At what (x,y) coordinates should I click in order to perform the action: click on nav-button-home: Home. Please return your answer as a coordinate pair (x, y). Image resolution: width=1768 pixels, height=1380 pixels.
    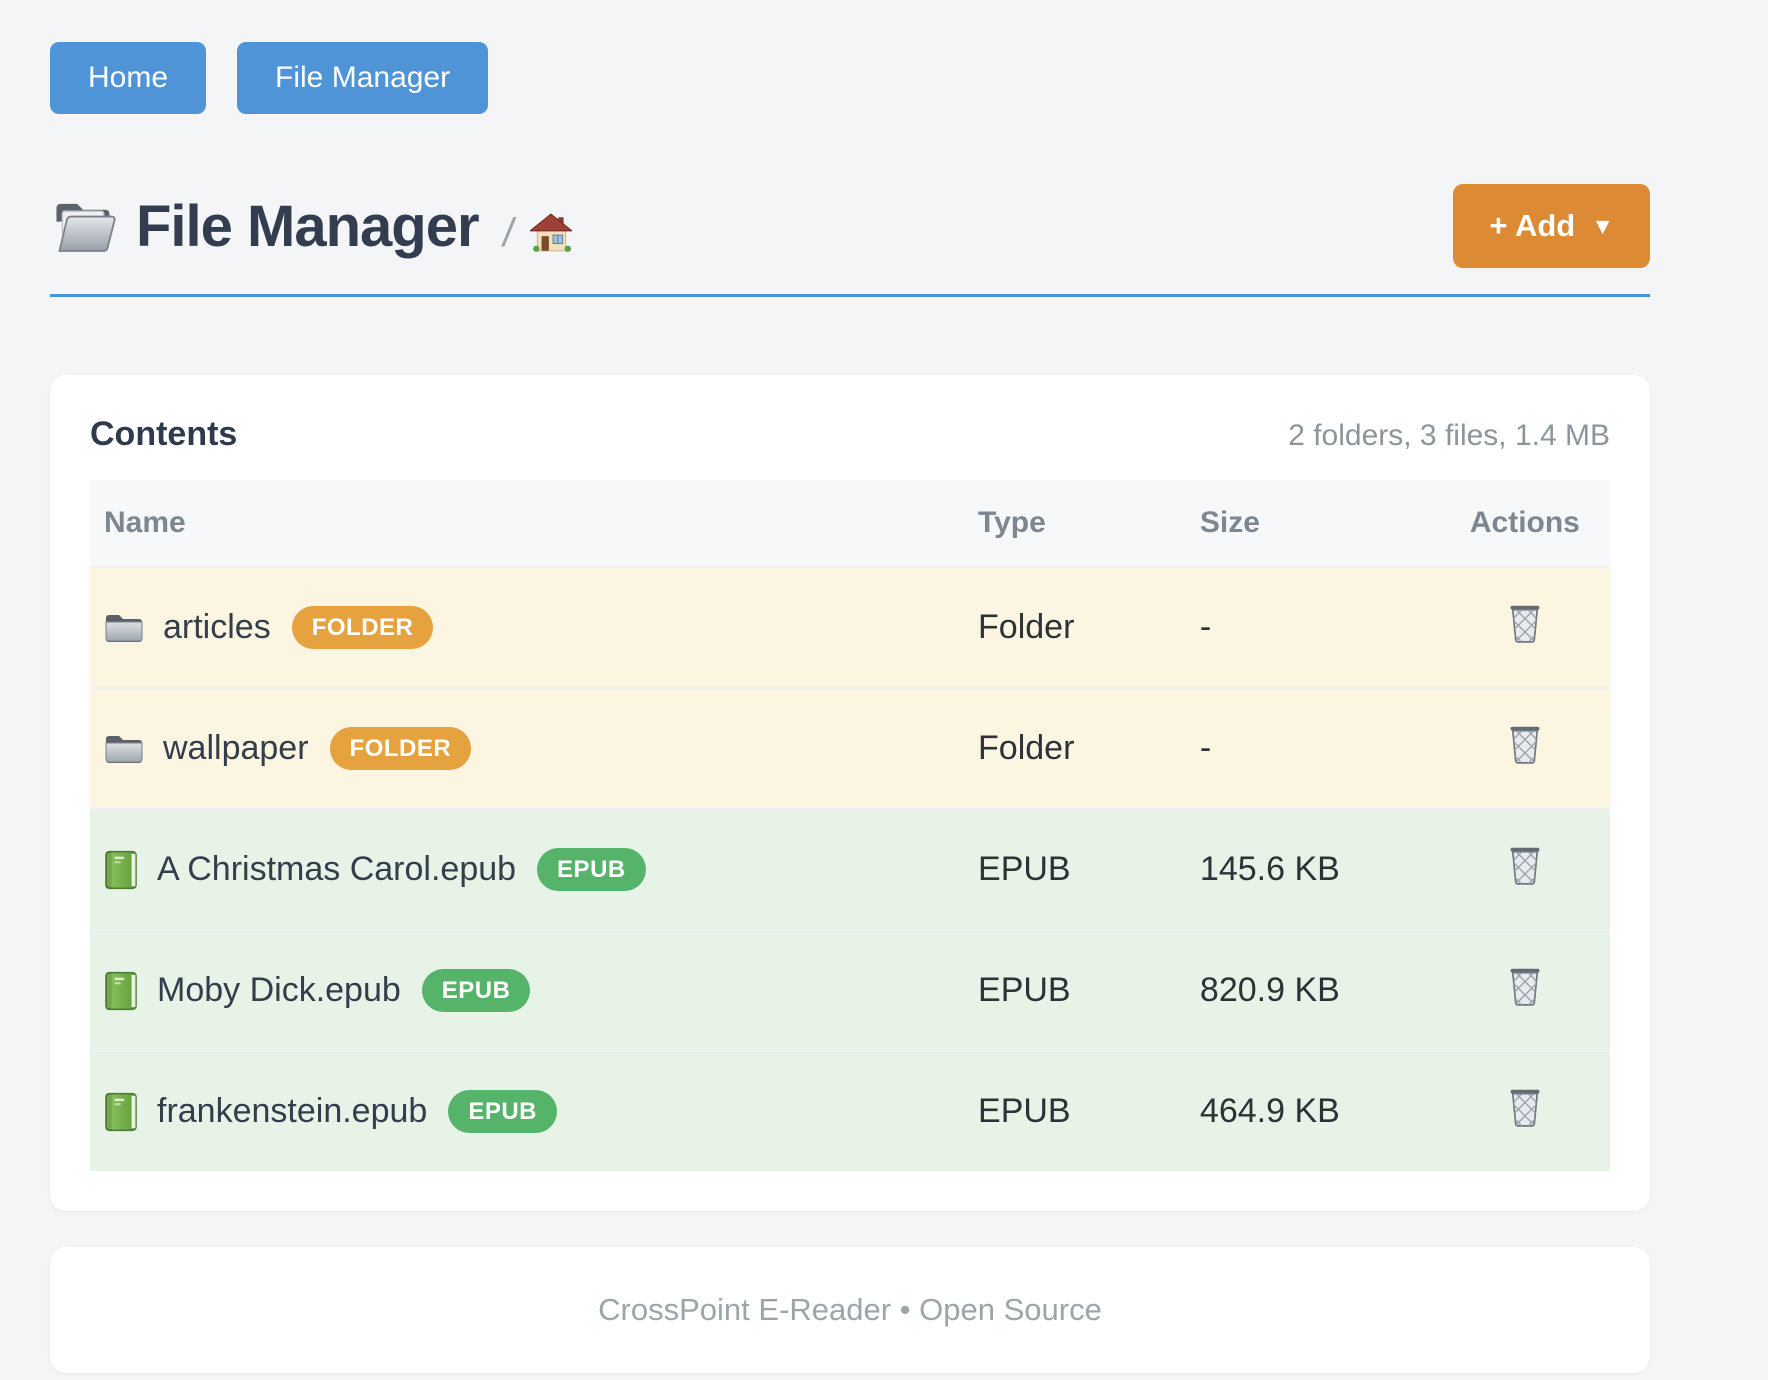
    Looking at the image, I should click on (128, 78).